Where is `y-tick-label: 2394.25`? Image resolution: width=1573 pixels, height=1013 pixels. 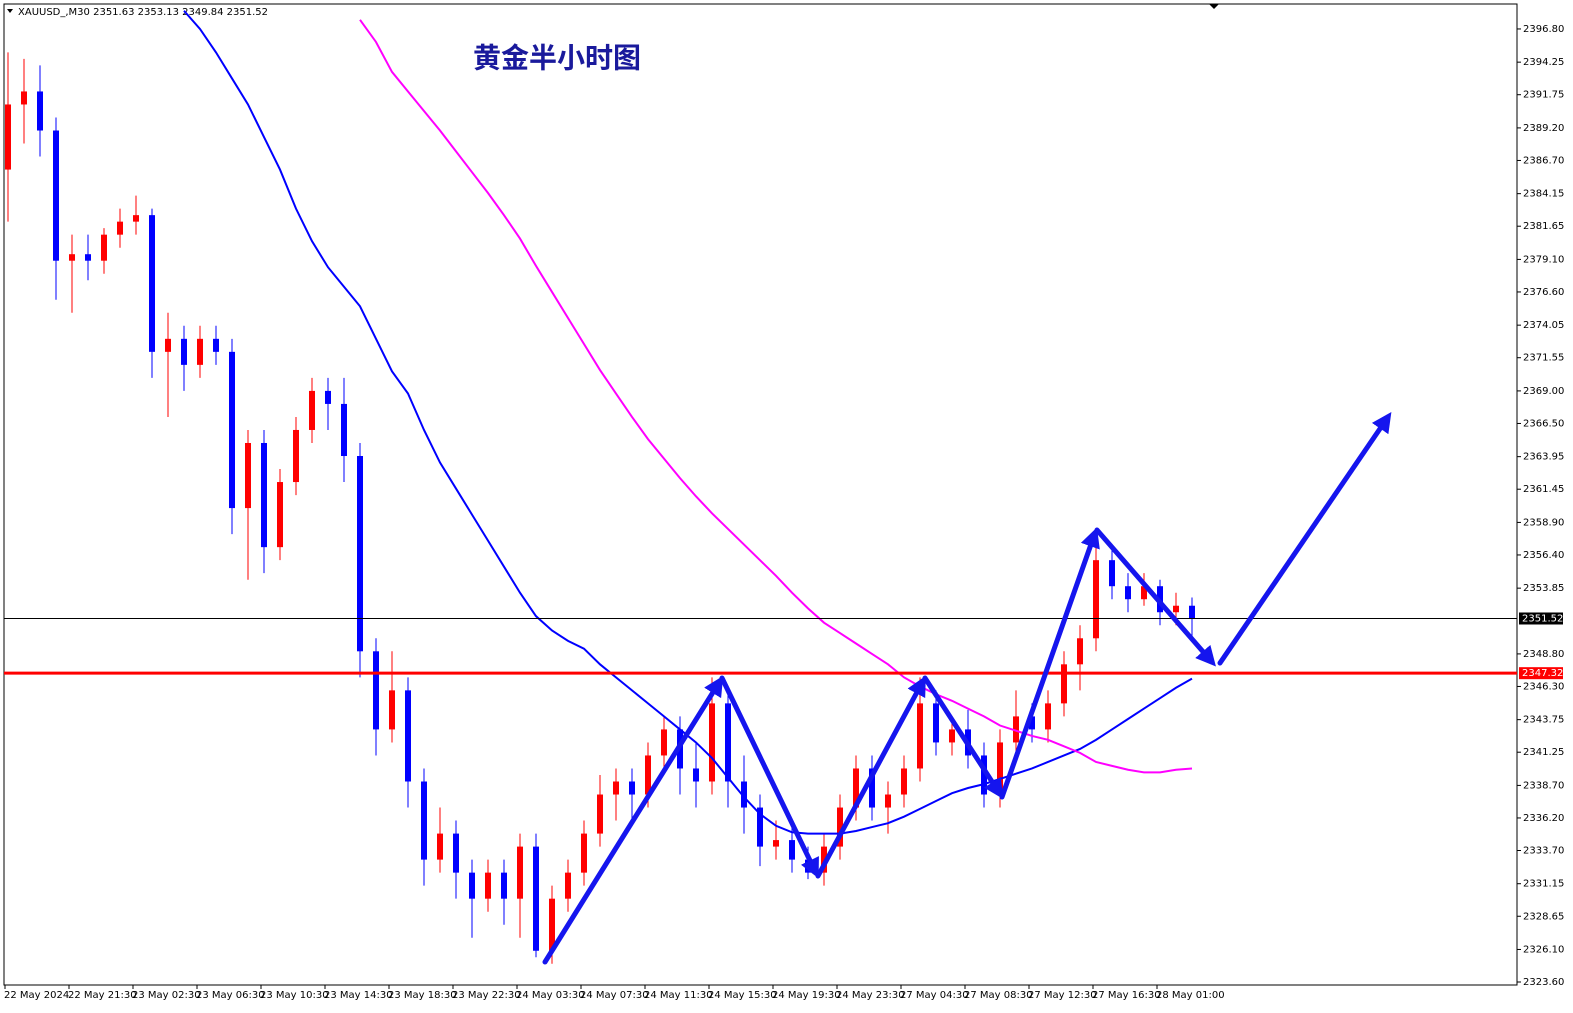
y-tick-label: 2394.25 is located at coordinates (1543, 62).